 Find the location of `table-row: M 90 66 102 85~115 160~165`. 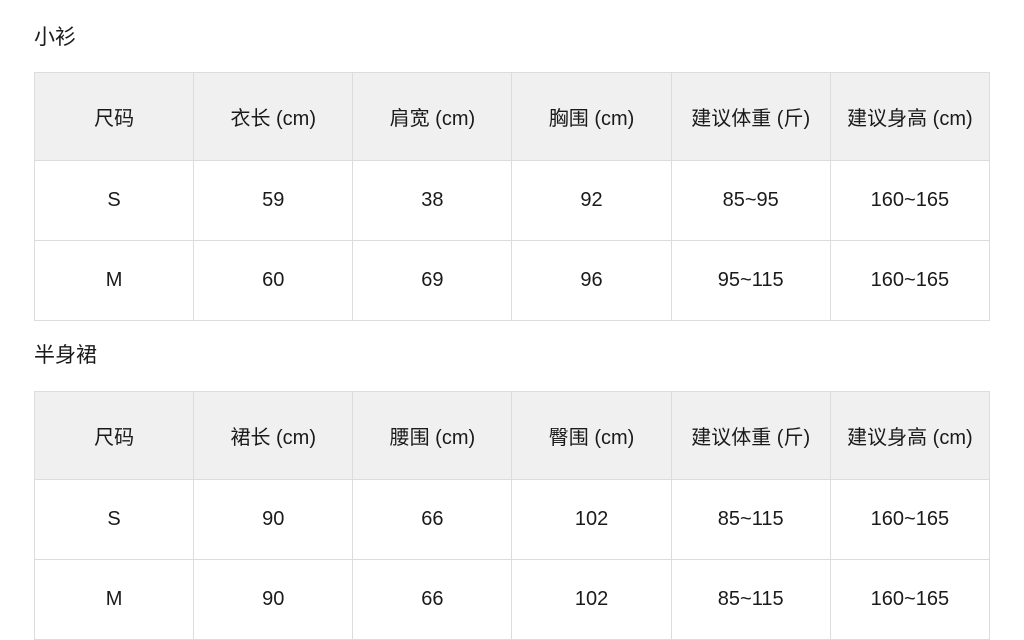

table-row: M 90 66 102 85~115 160~165 is located at coordinates (512, 599).